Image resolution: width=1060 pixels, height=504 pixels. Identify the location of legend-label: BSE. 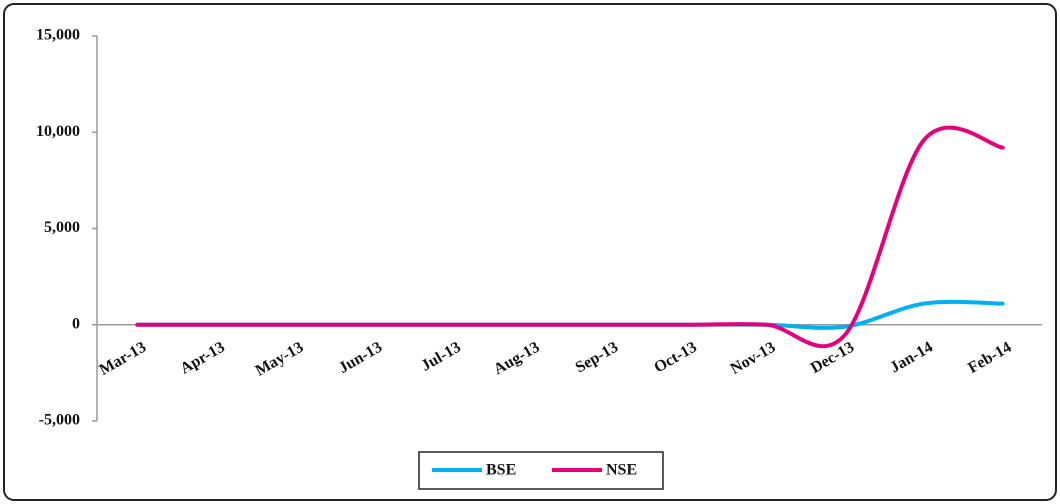
(501, 470).